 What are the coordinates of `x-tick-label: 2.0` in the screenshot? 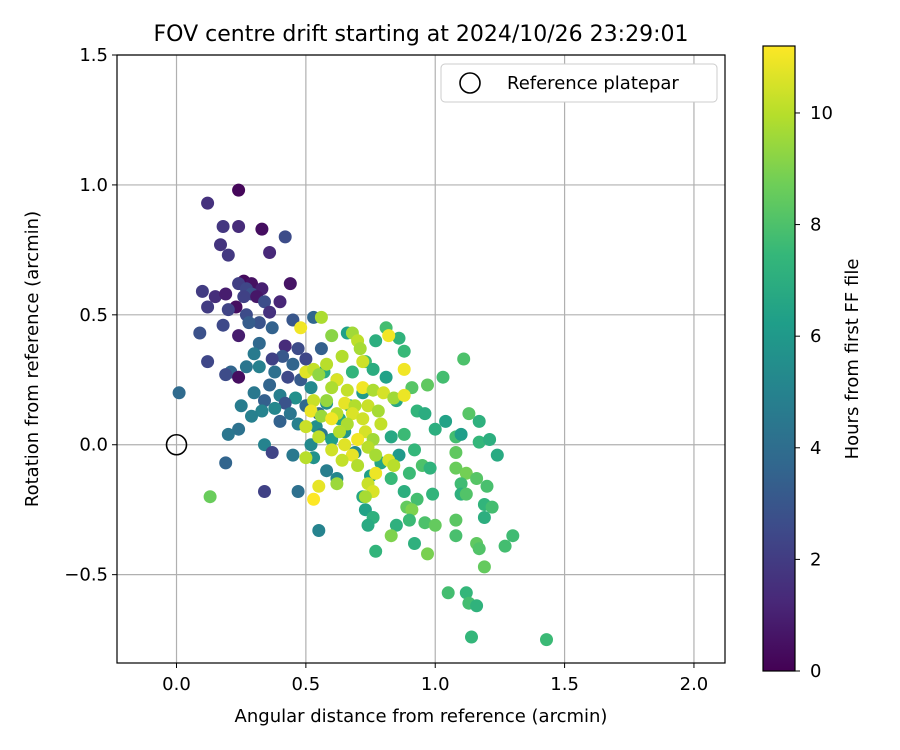 It's located at (694, 684).